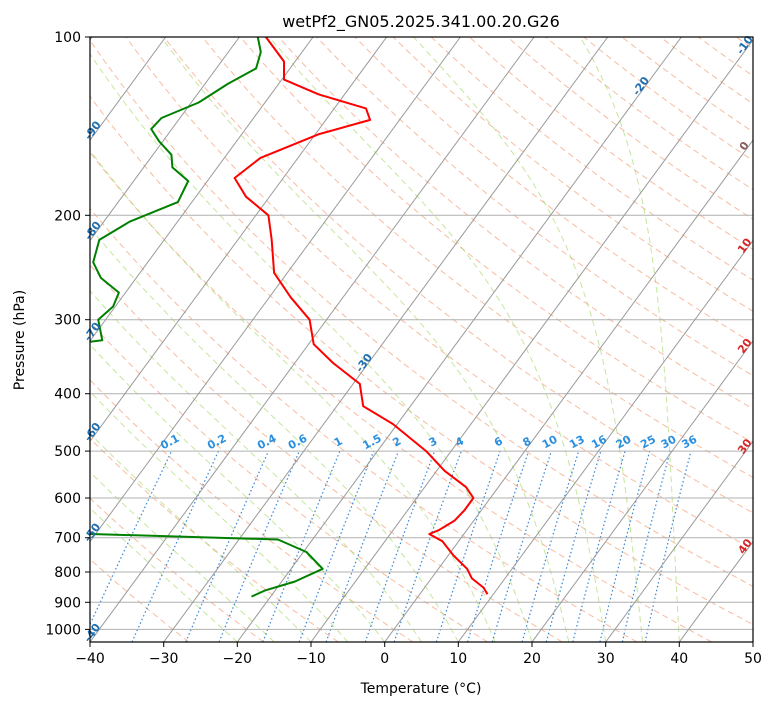  I want to click on y-axis-title: Pressure (hPa), so click(20, 340).